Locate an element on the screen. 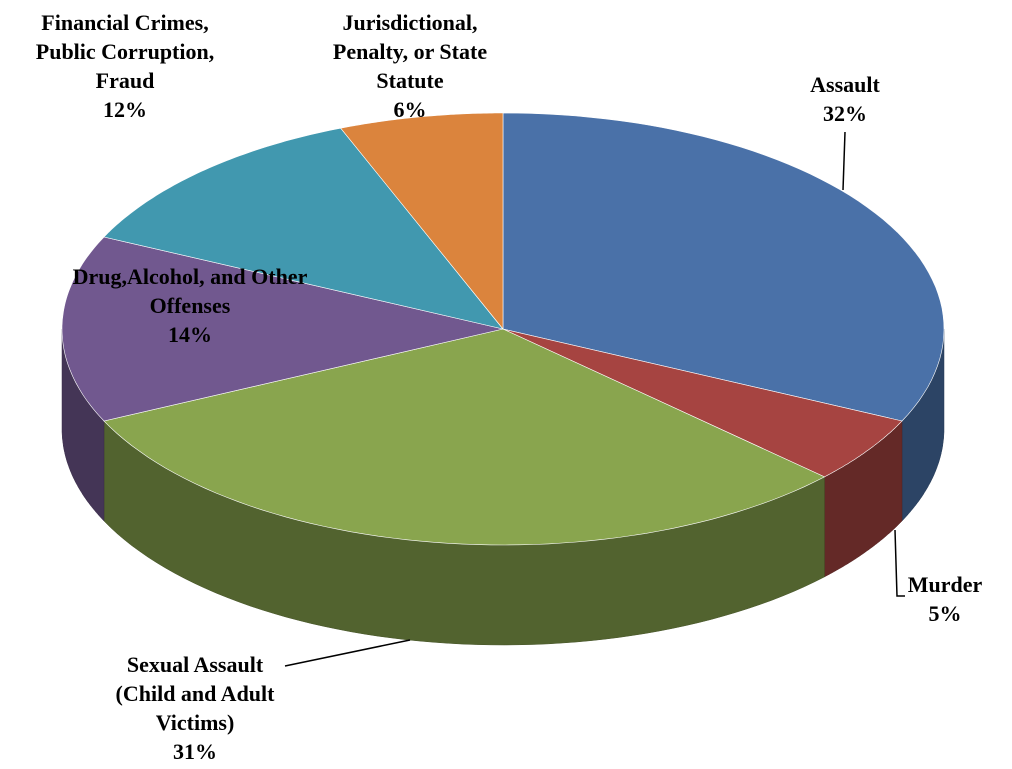 The width and height of the screenshot is (1012, 769). slice-label: Drug,Alcohol, and Other Offenses 14% is located at coordinates (190, 305).